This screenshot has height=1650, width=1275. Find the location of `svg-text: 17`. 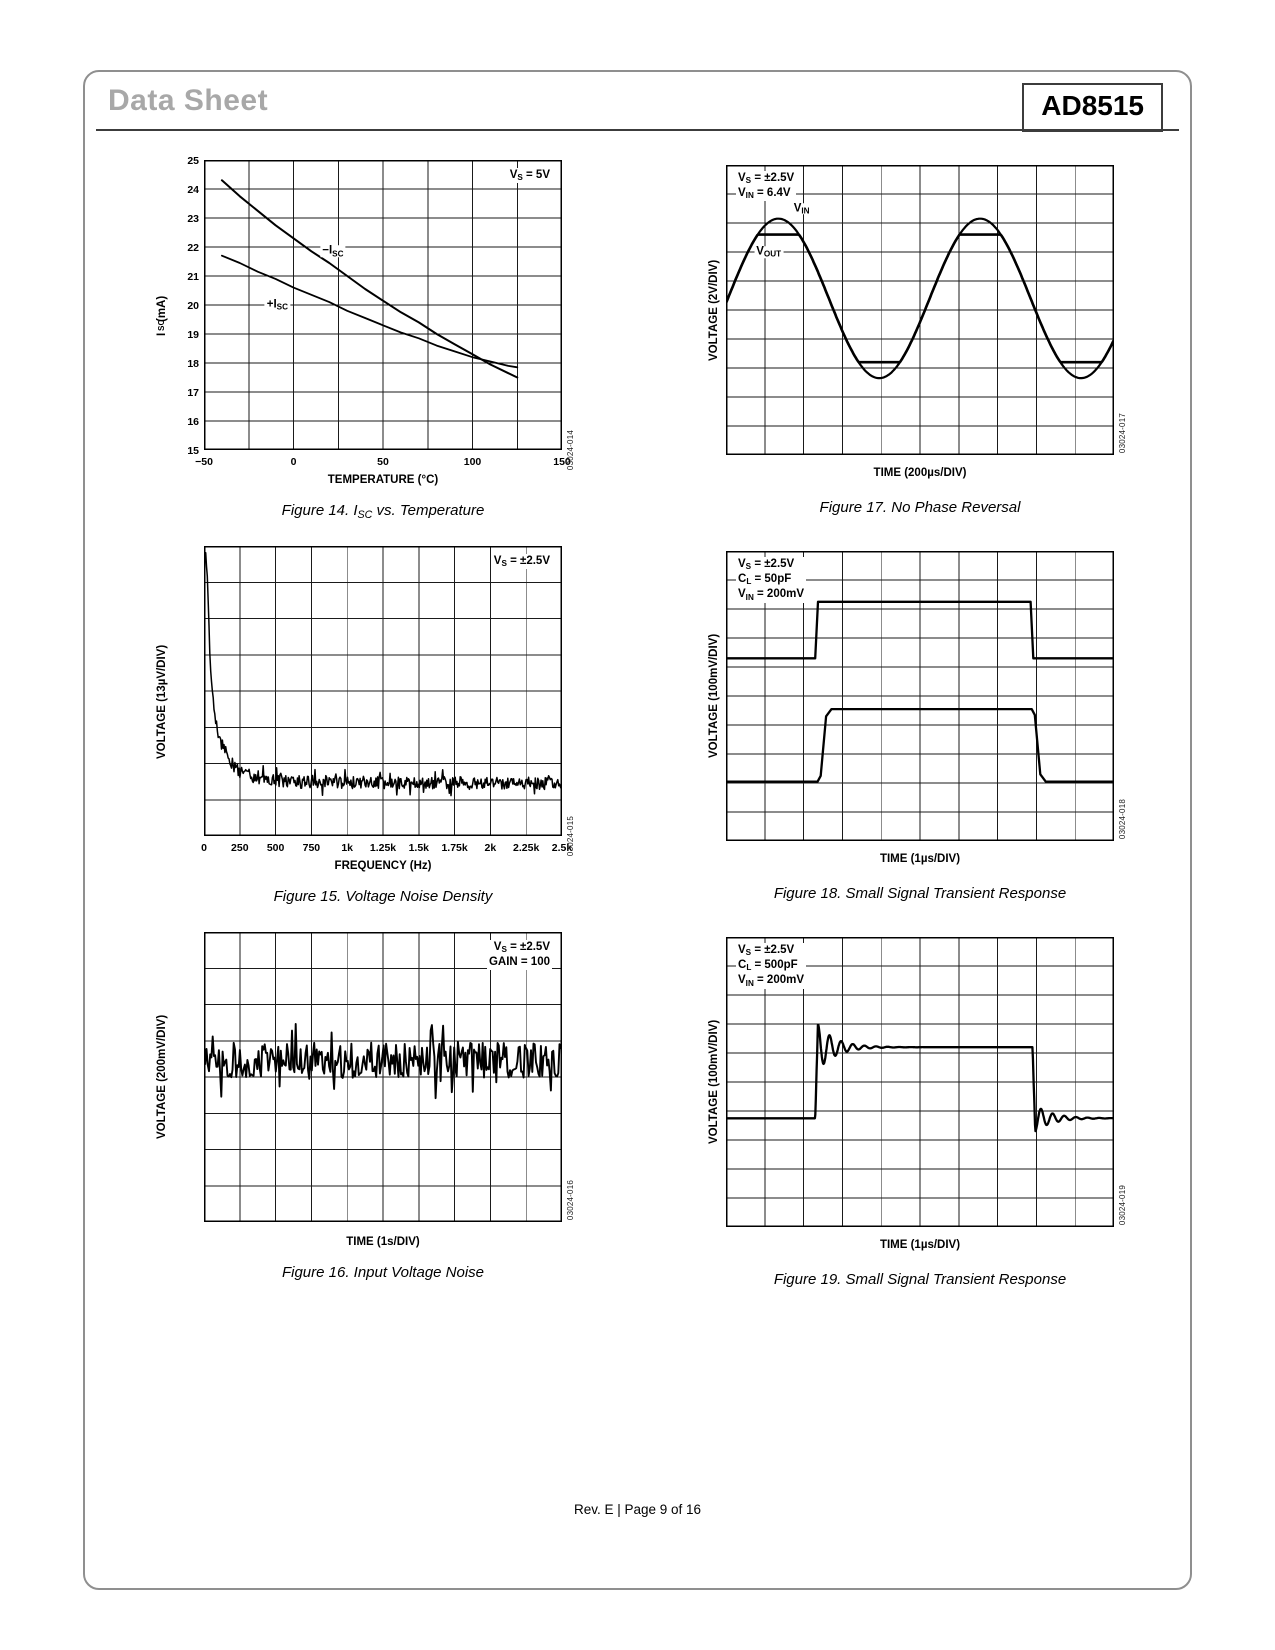

svg-text: 17 is located at coordinates (193, 393).